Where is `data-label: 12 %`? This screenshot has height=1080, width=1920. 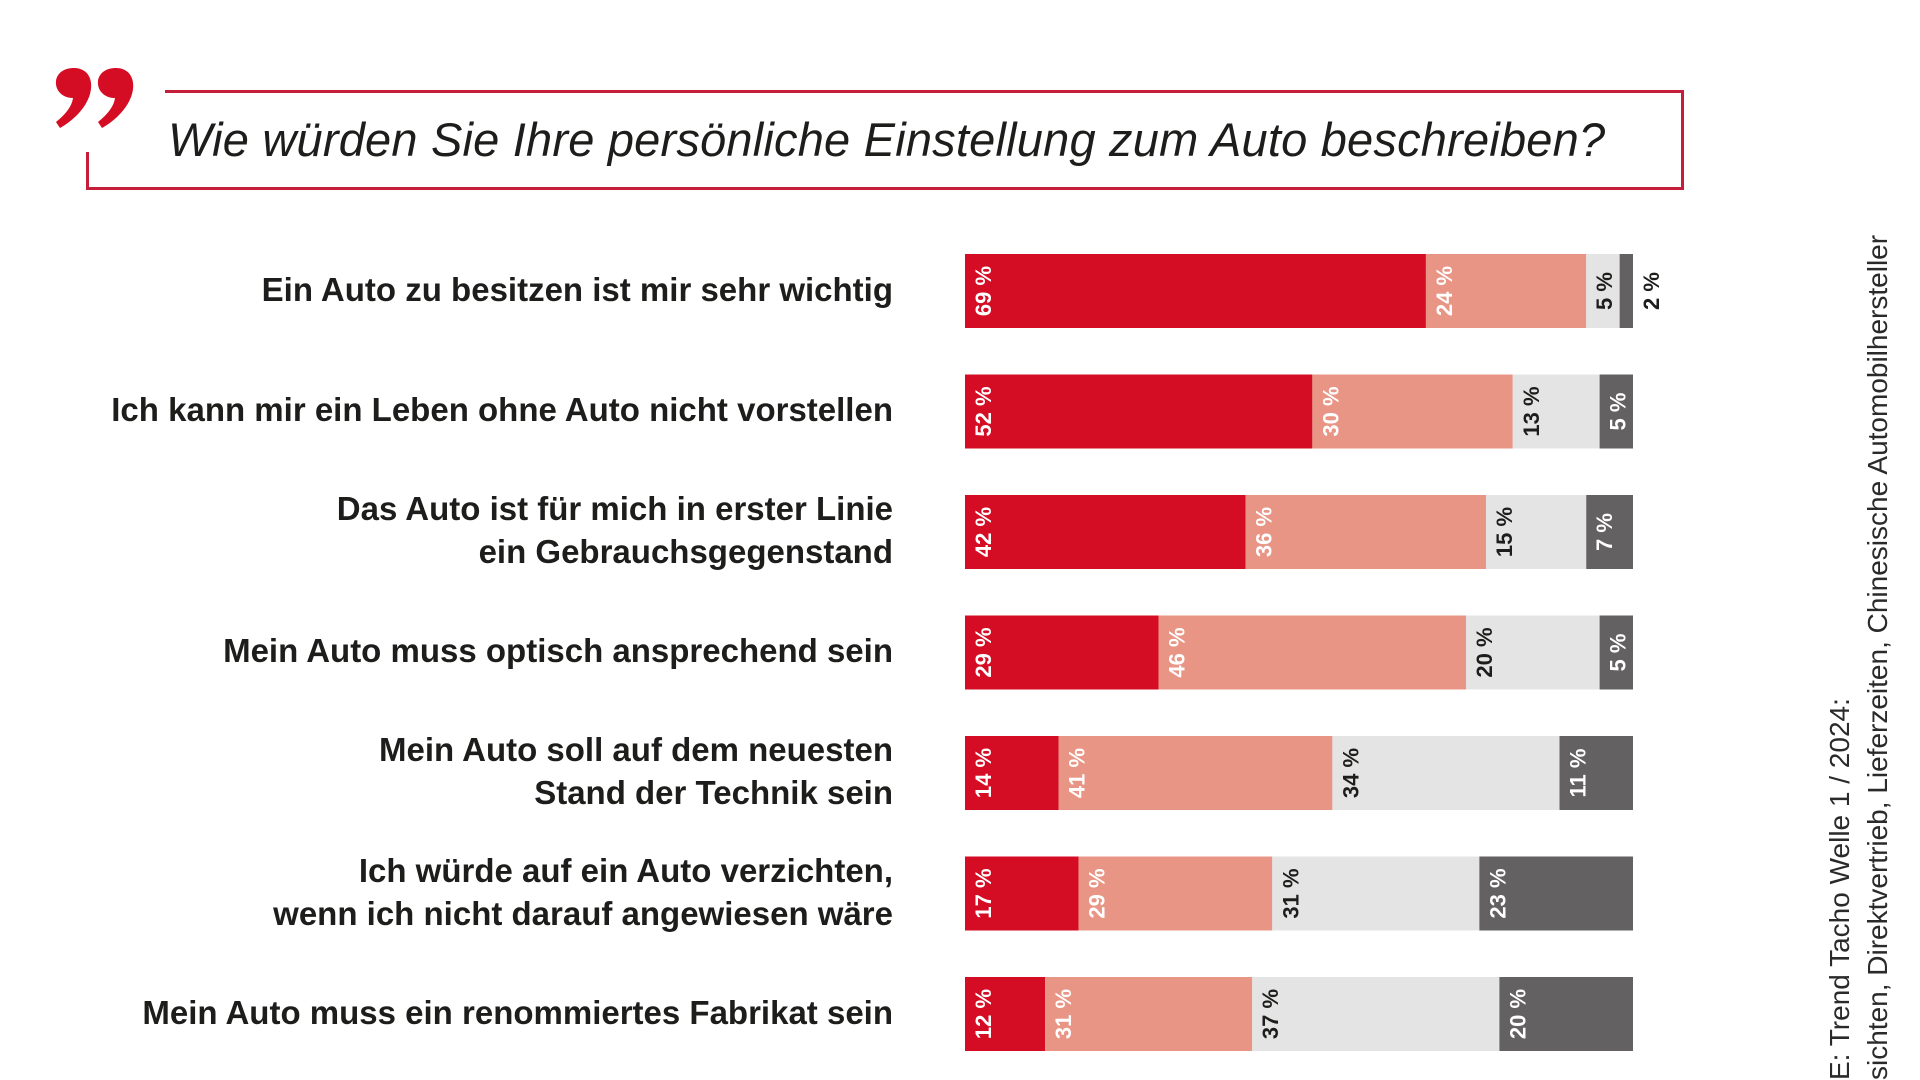 data-label: 12 % is located at coordinates (983, 1014).